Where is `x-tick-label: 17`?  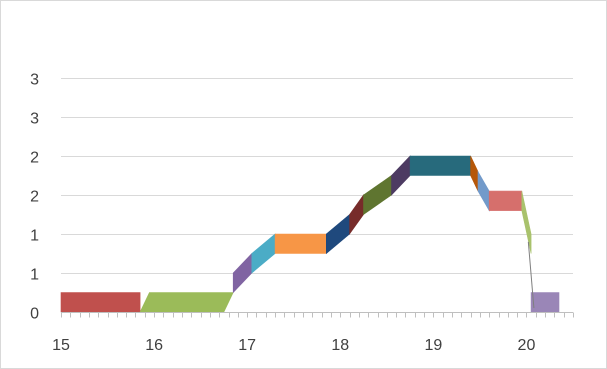 x-tick-label: 17 is located at coordinates (247, 345).